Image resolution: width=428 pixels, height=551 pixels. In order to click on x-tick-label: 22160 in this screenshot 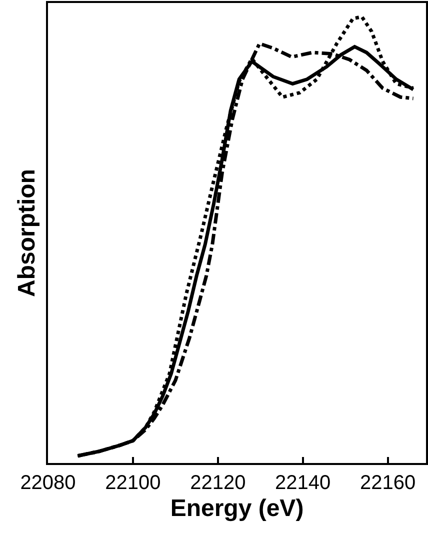, I will do `click(388, 483)`.